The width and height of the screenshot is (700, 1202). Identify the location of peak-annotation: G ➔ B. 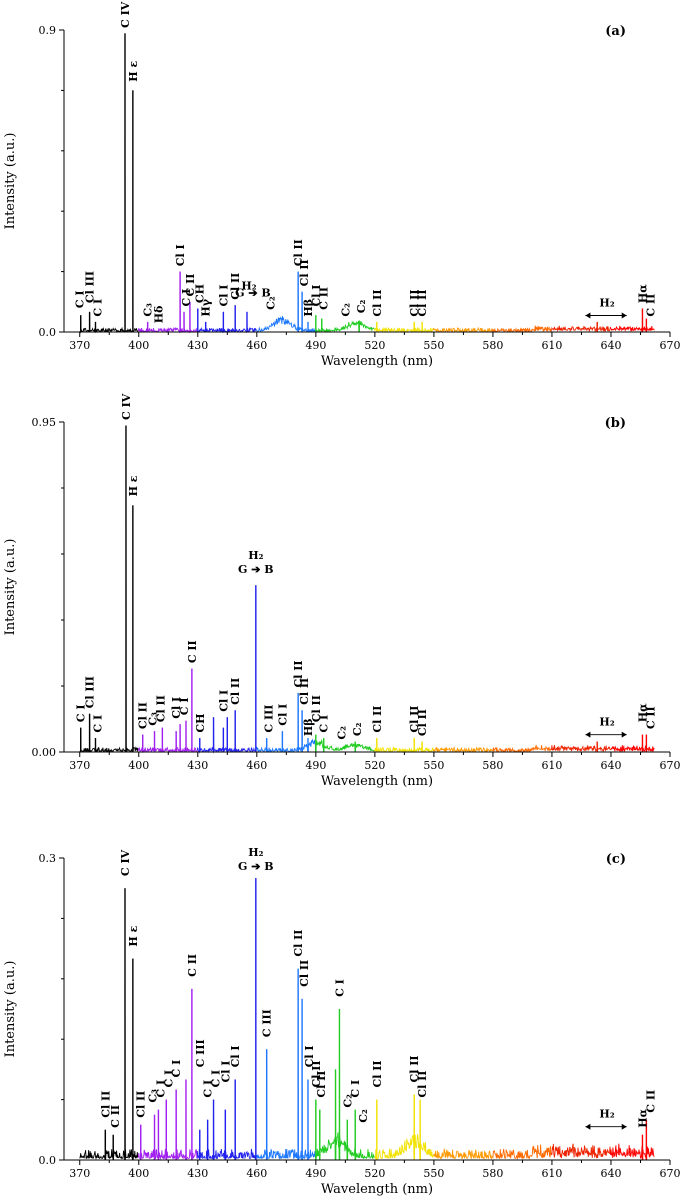
(256, 569).